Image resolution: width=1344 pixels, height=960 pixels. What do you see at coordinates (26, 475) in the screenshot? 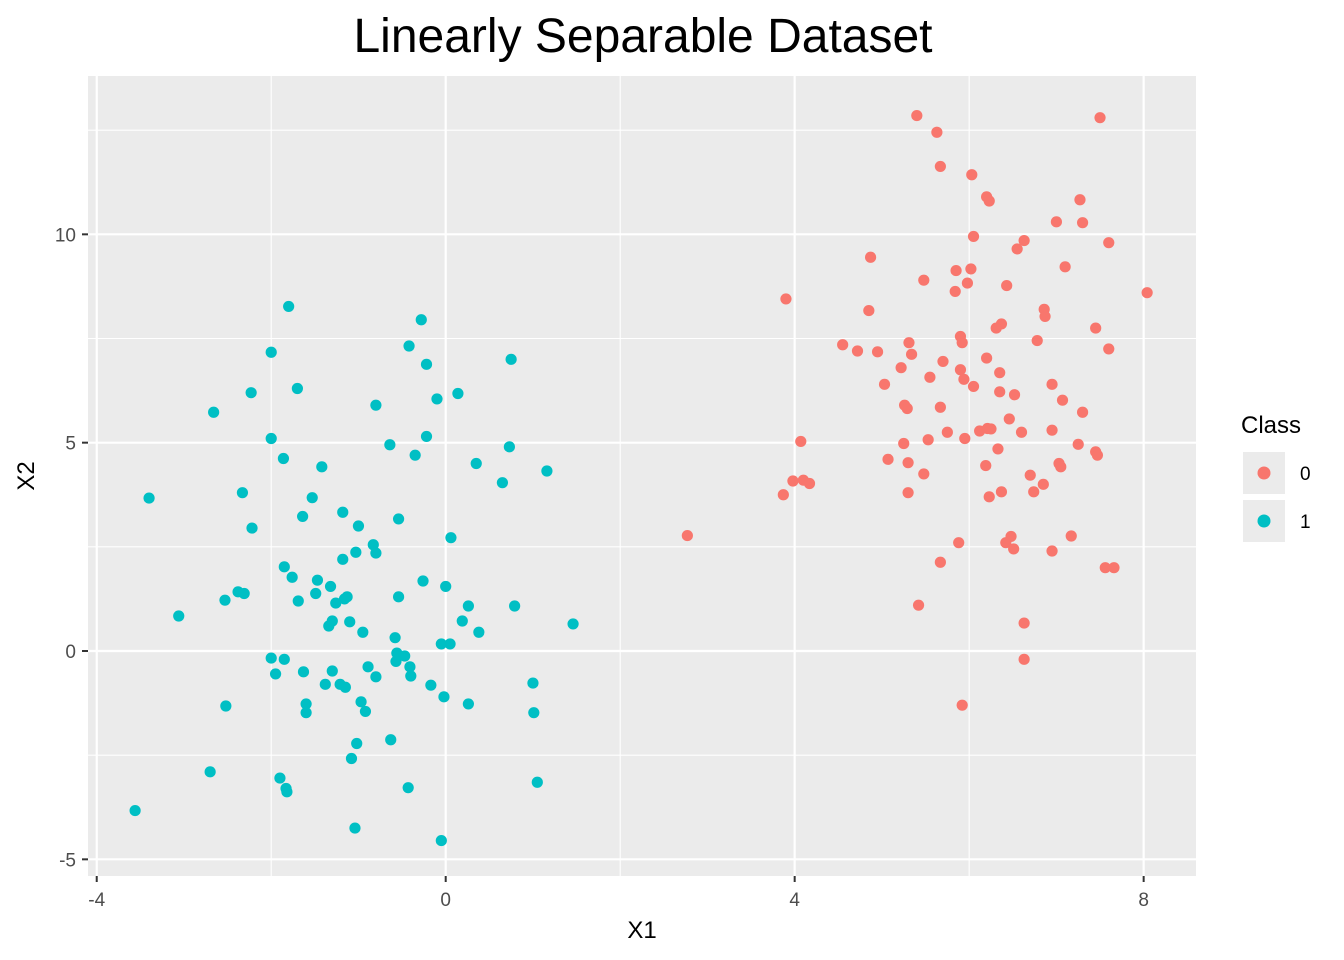
I see `y-axis-title: X2` at bounding box center [26, 475].